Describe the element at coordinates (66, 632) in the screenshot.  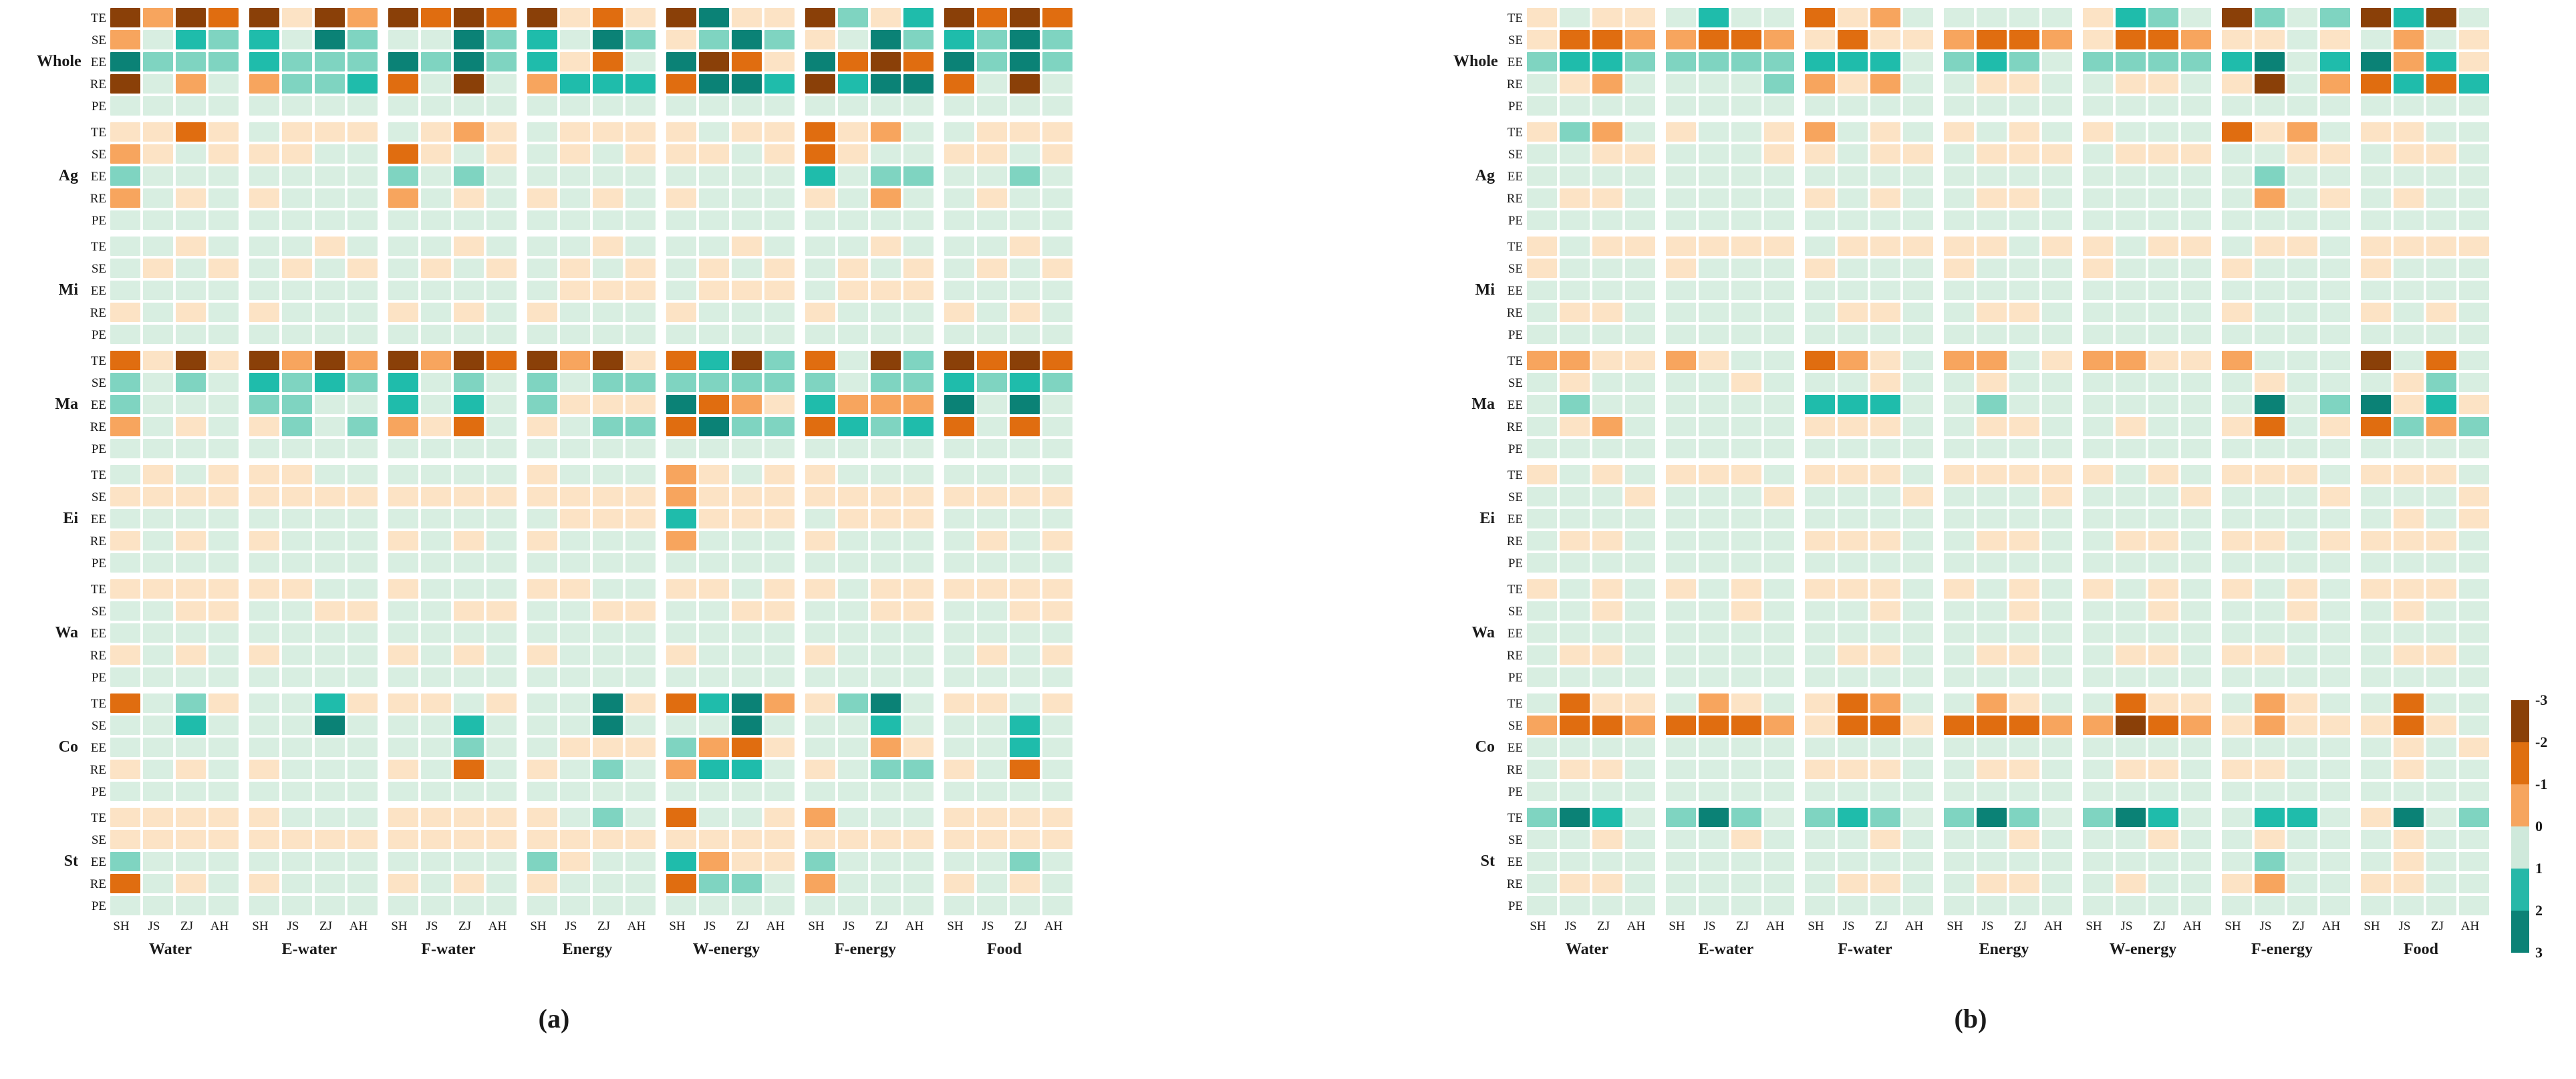
I see `row-group-label: Wa` at that location.